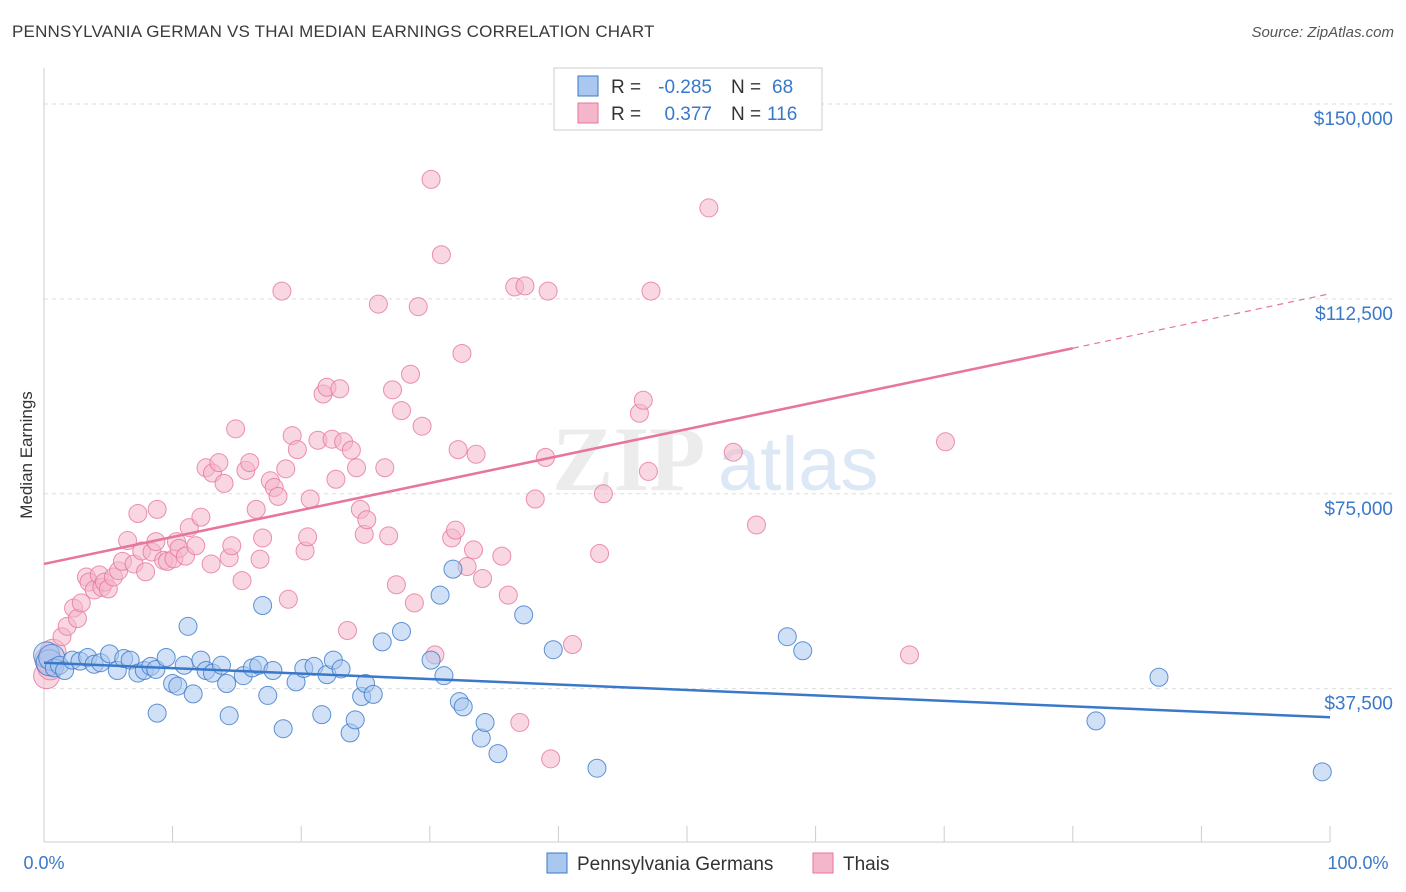 The width and height of the screenshot is (1406, 892). What do you see at coordinates (782, 114) in the screenshot?
I see `legend-n-value-pink: 116` at bounding box center [782, 114].